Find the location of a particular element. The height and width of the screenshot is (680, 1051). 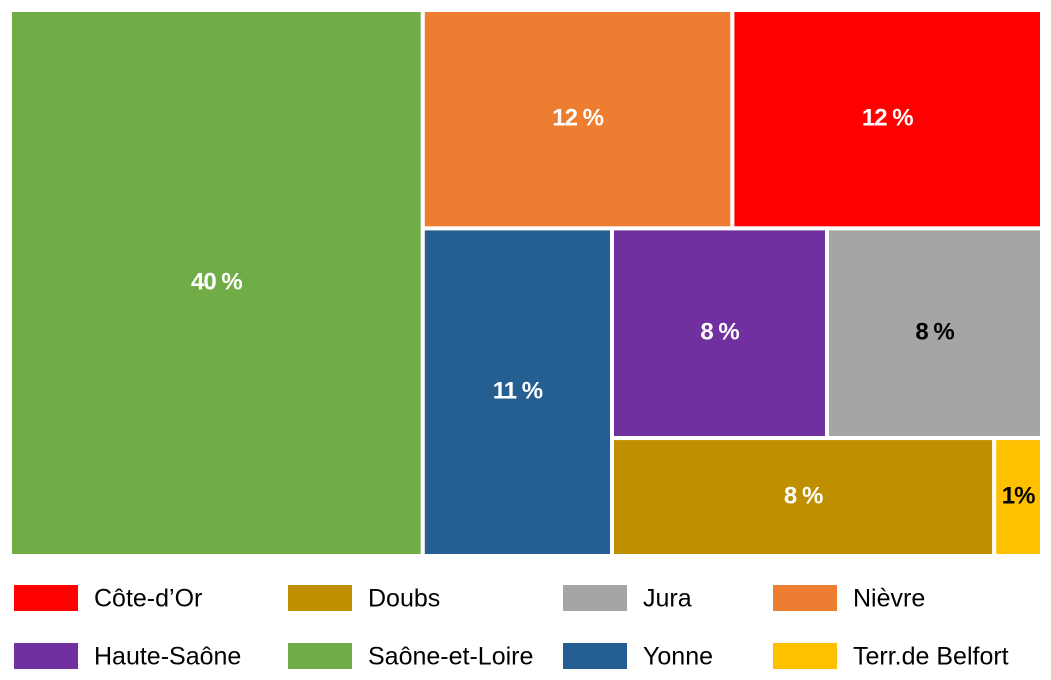

legend-label: Yonne is located at coordinates (678, 657).